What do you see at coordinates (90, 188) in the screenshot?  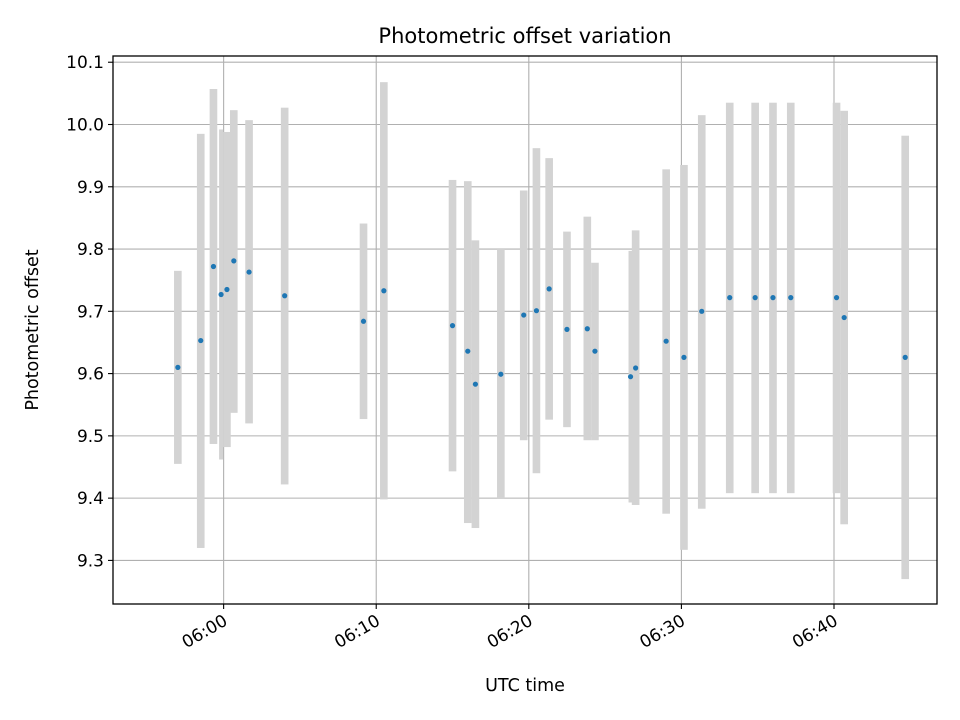 I see `y-tick-label: 9.9` at bounding box center [90, 188].